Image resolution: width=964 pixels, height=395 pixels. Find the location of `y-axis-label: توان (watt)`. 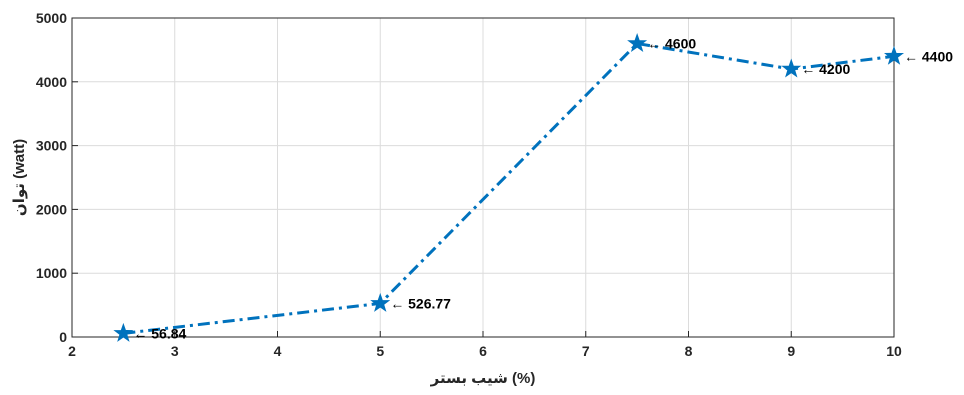

y-axis-label: توان (watt) is located at coordinates (19, 177).